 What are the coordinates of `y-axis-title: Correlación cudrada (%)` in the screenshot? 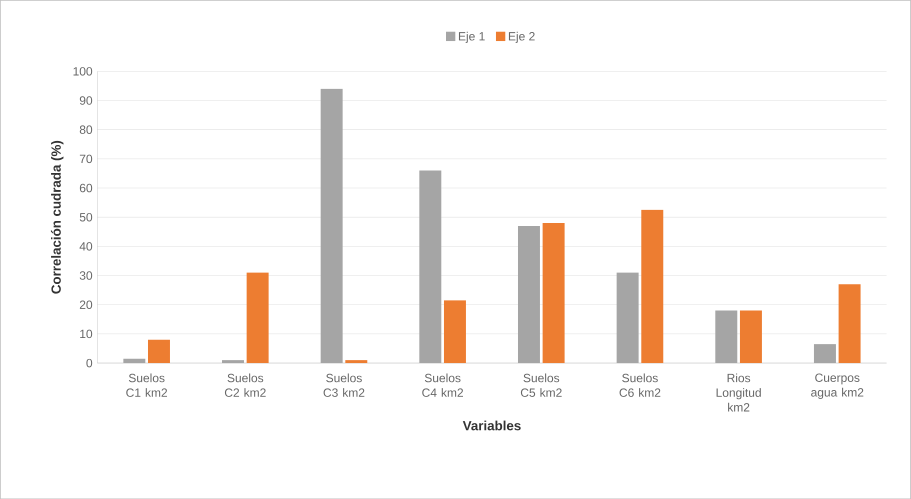 It's located at (57, 217).